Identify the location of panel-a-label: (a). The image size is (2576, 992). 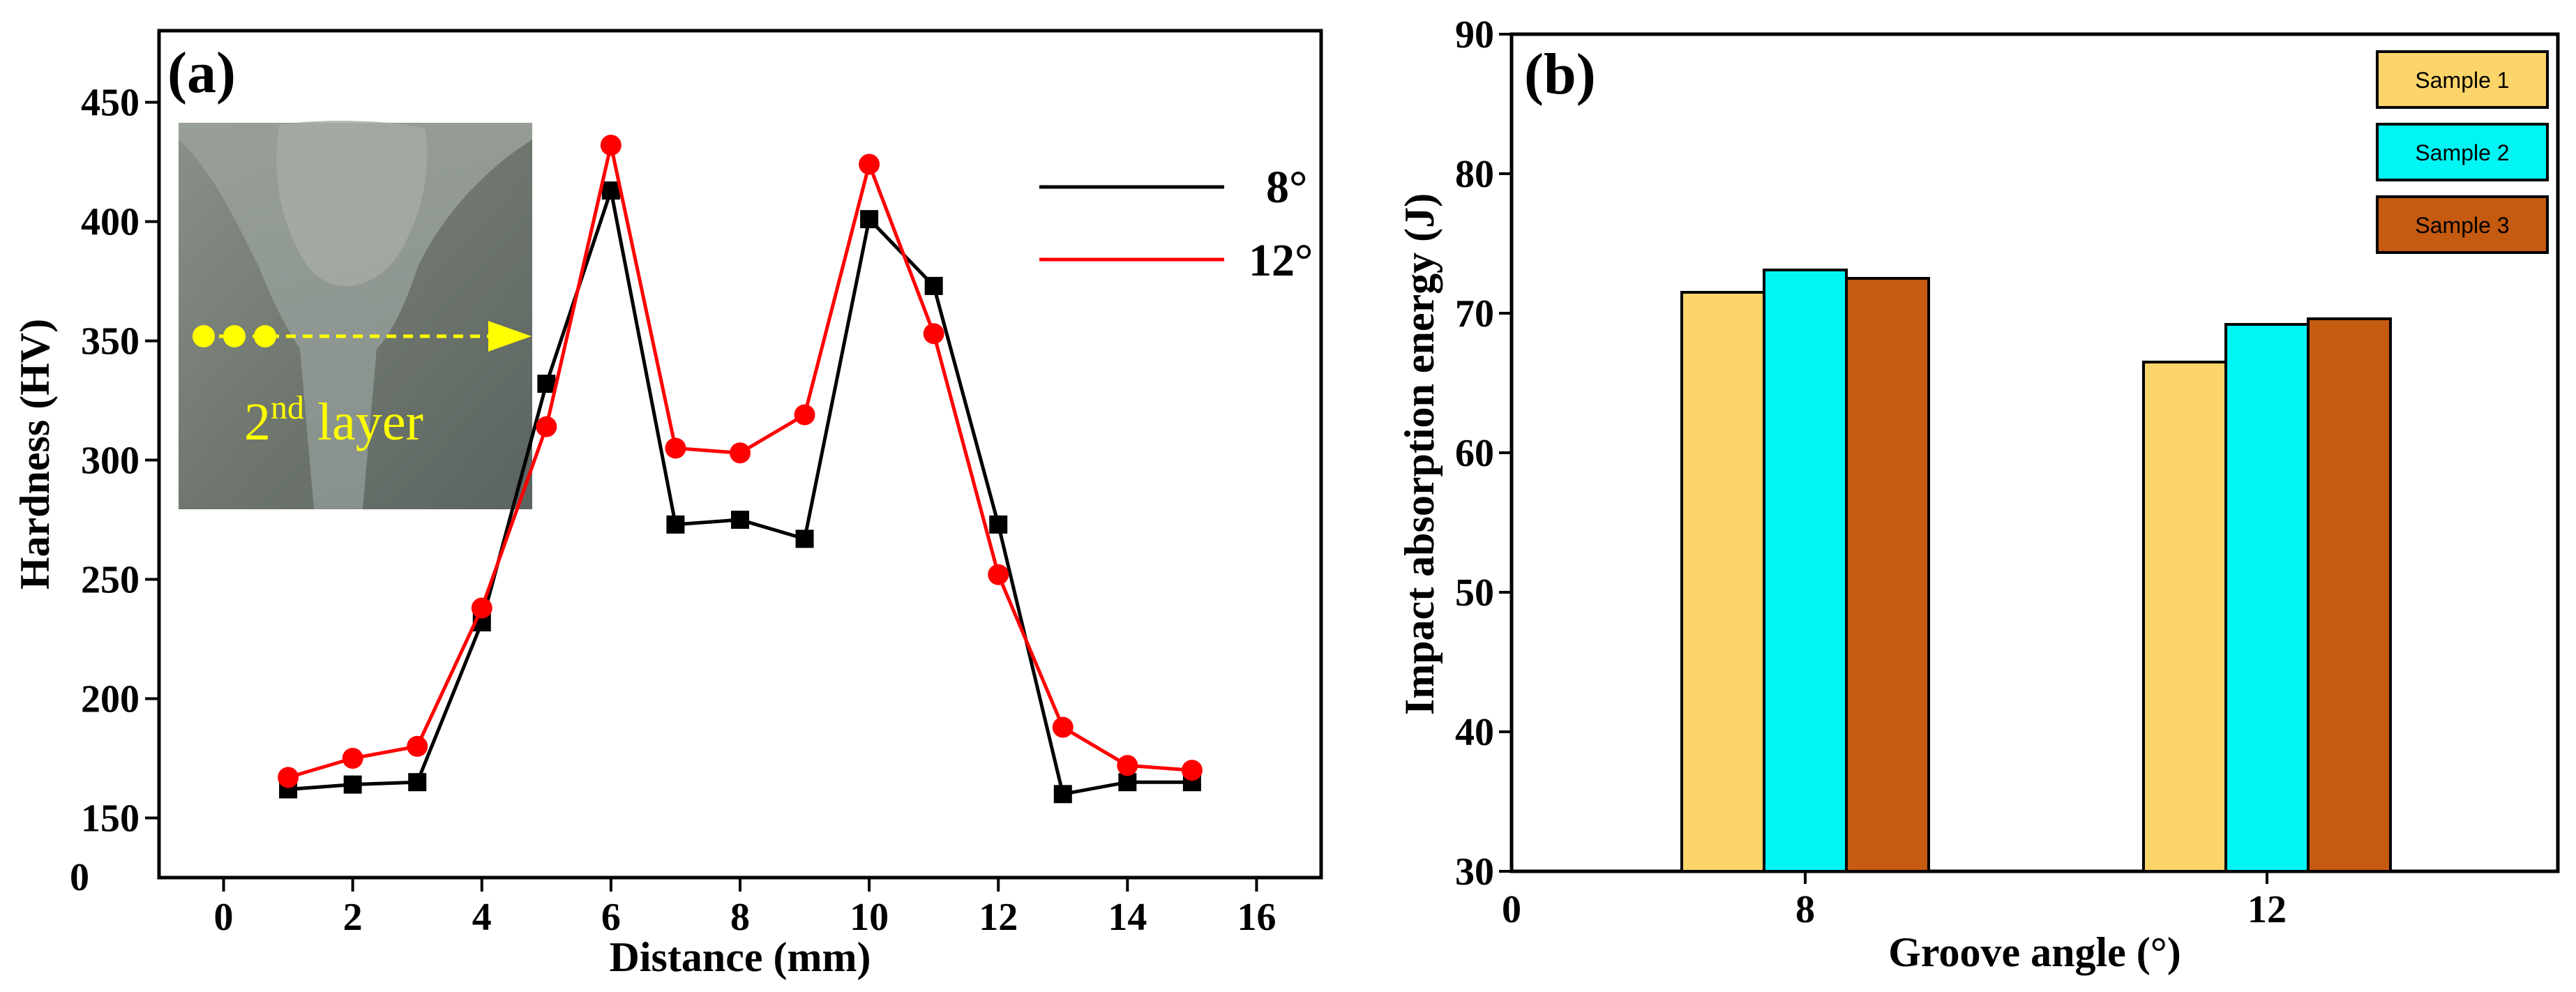
(201, 72).